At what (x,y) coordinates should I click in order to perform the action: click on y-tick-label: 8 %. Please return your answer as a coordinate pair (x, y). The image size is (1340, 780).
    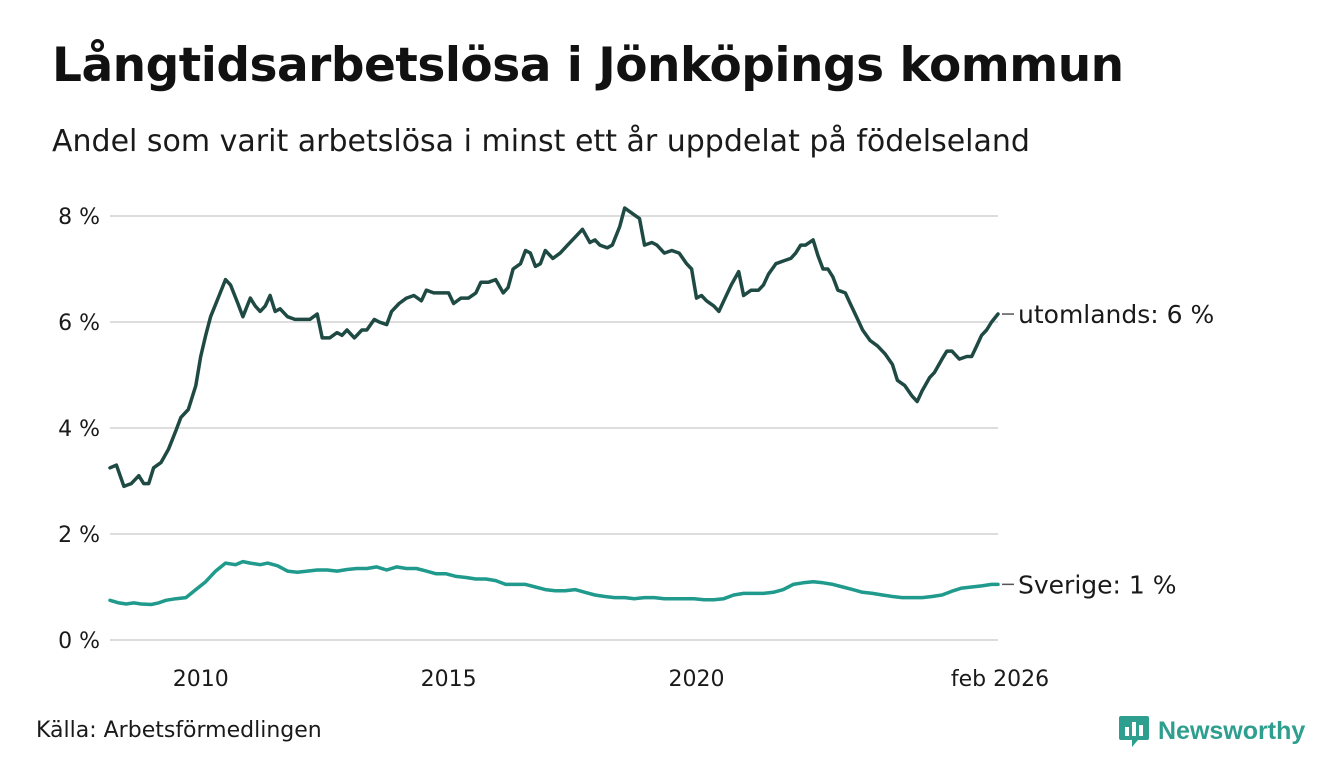
    Looking at the image, I should click on (79, 217).